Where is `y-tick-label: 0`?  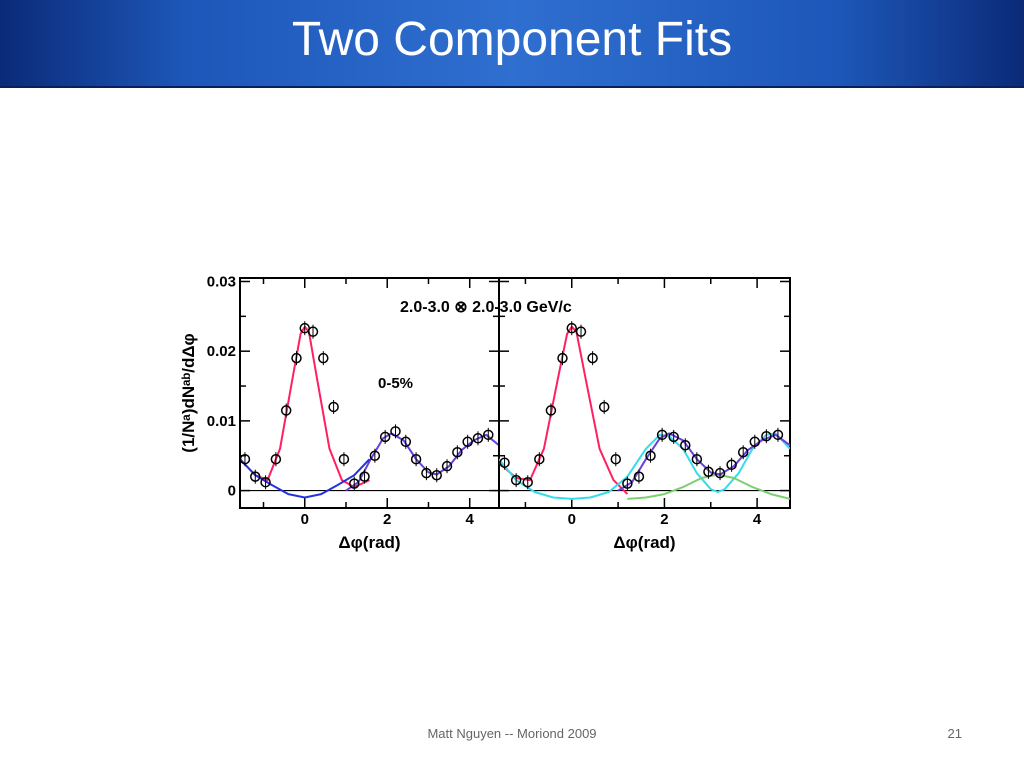 y-tick-label: 0 is located at coordinates (232, 491).